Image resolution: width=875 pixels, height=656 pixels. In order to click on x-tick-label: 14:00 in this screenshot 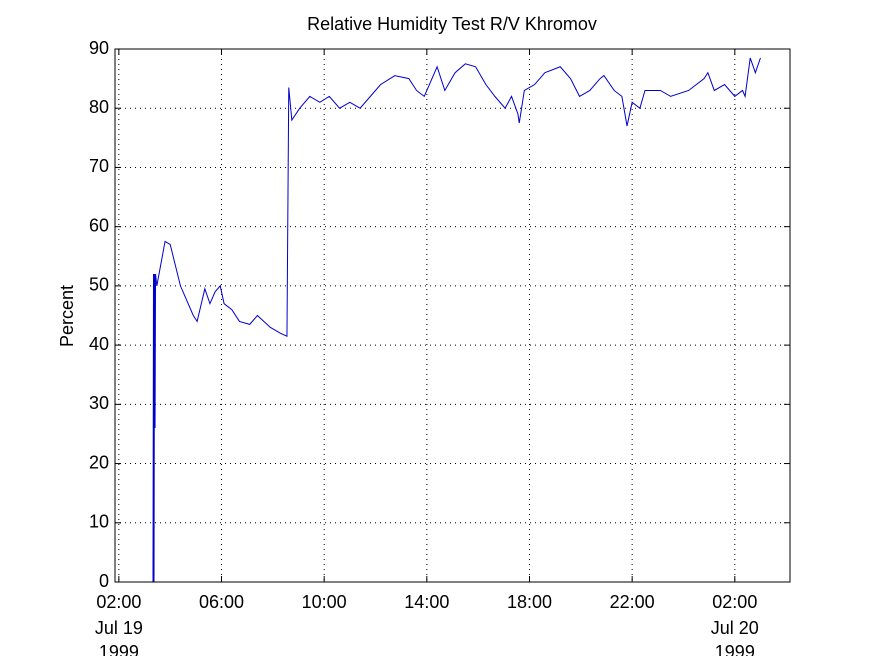, I will do `click(426, 602)`.